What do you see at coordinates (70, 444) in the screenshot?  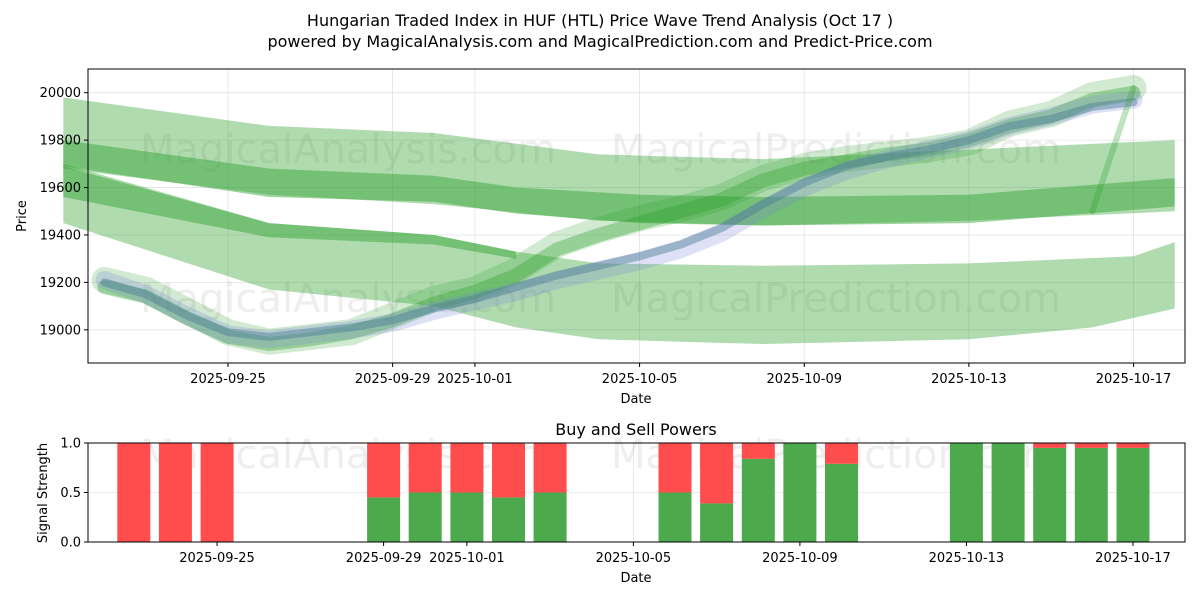 I see `powers-y-tick-label: 1.0` at bounding box center [70, 444].